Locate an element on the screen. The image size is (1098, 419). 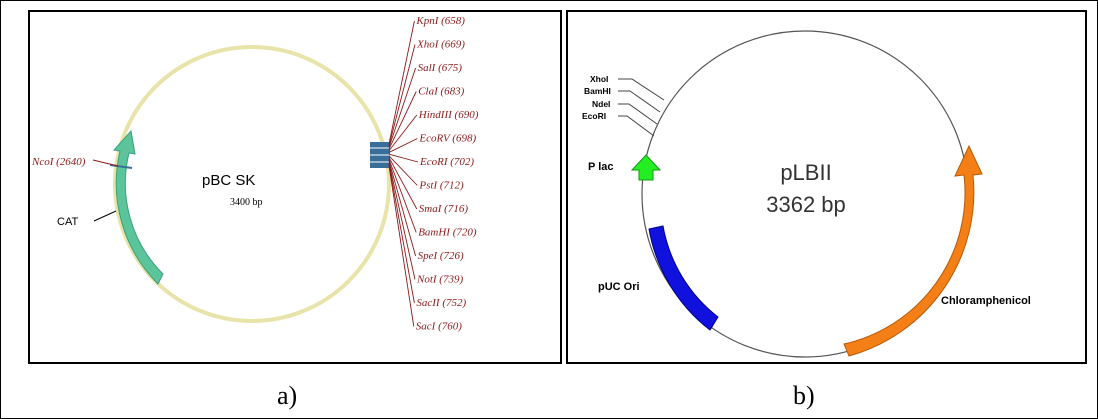
puc-ori-segment is located at coordinates (683, 278).